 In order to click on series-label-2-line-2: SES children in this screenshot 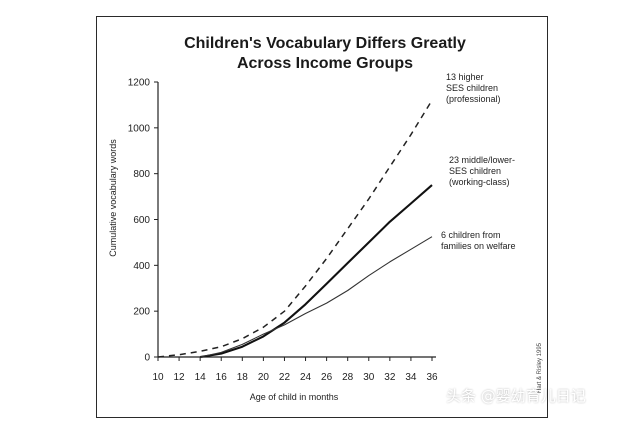, I will do `click(475, 171)`.